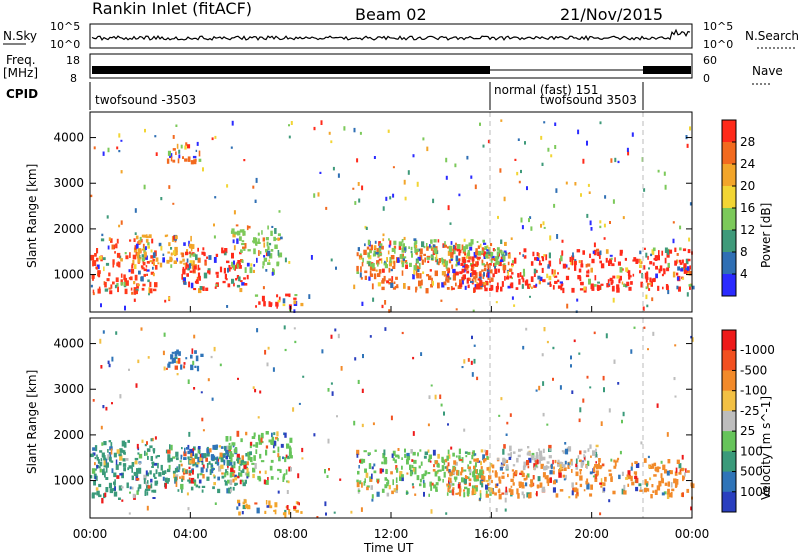 This screenshot has height=554, width=800. I want to click on nsearch-label: N.Search, so click(772, 36).